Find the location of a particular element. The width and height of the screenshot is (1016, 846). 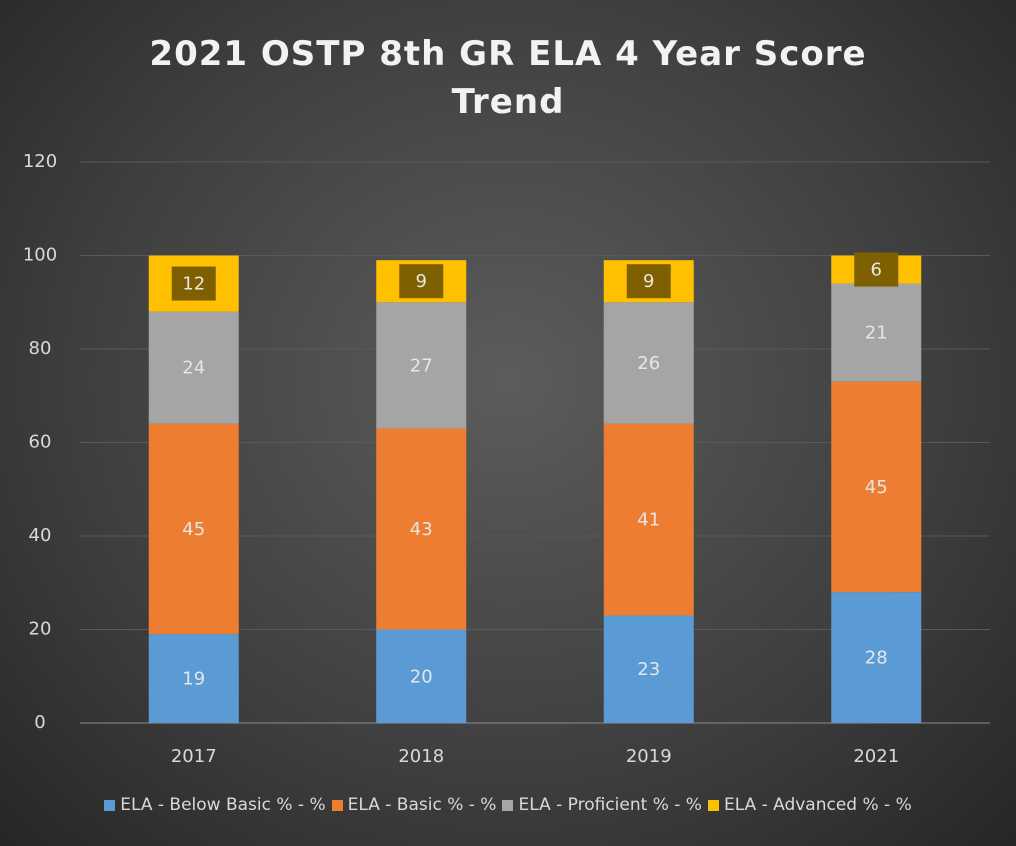

y-tick-label: 120 is located at coordinates (40, 161).